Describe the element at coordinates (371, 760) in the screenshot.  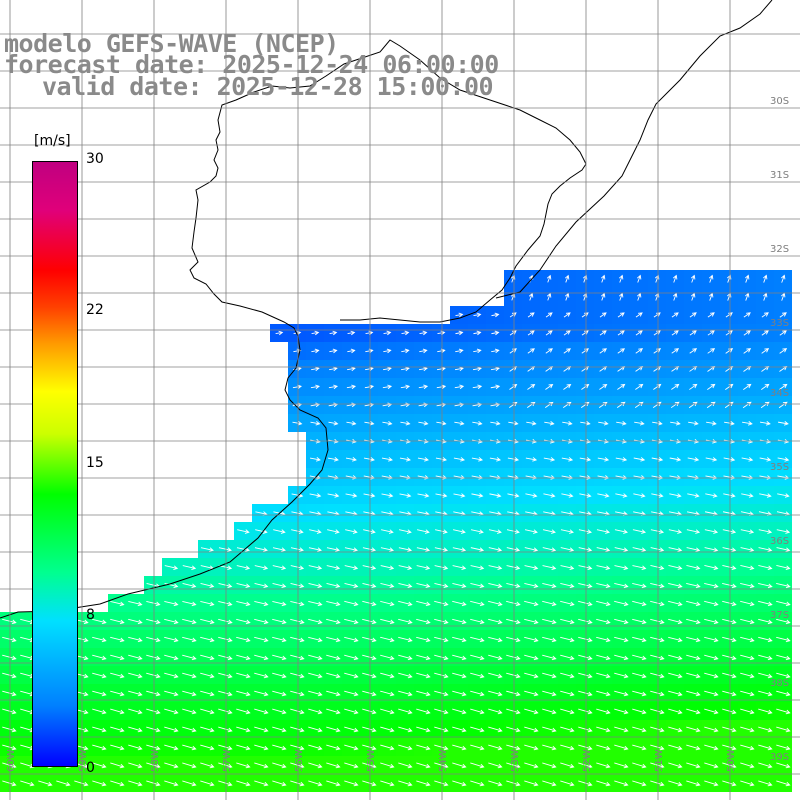
I see `longitude-label: 55W` at that location.